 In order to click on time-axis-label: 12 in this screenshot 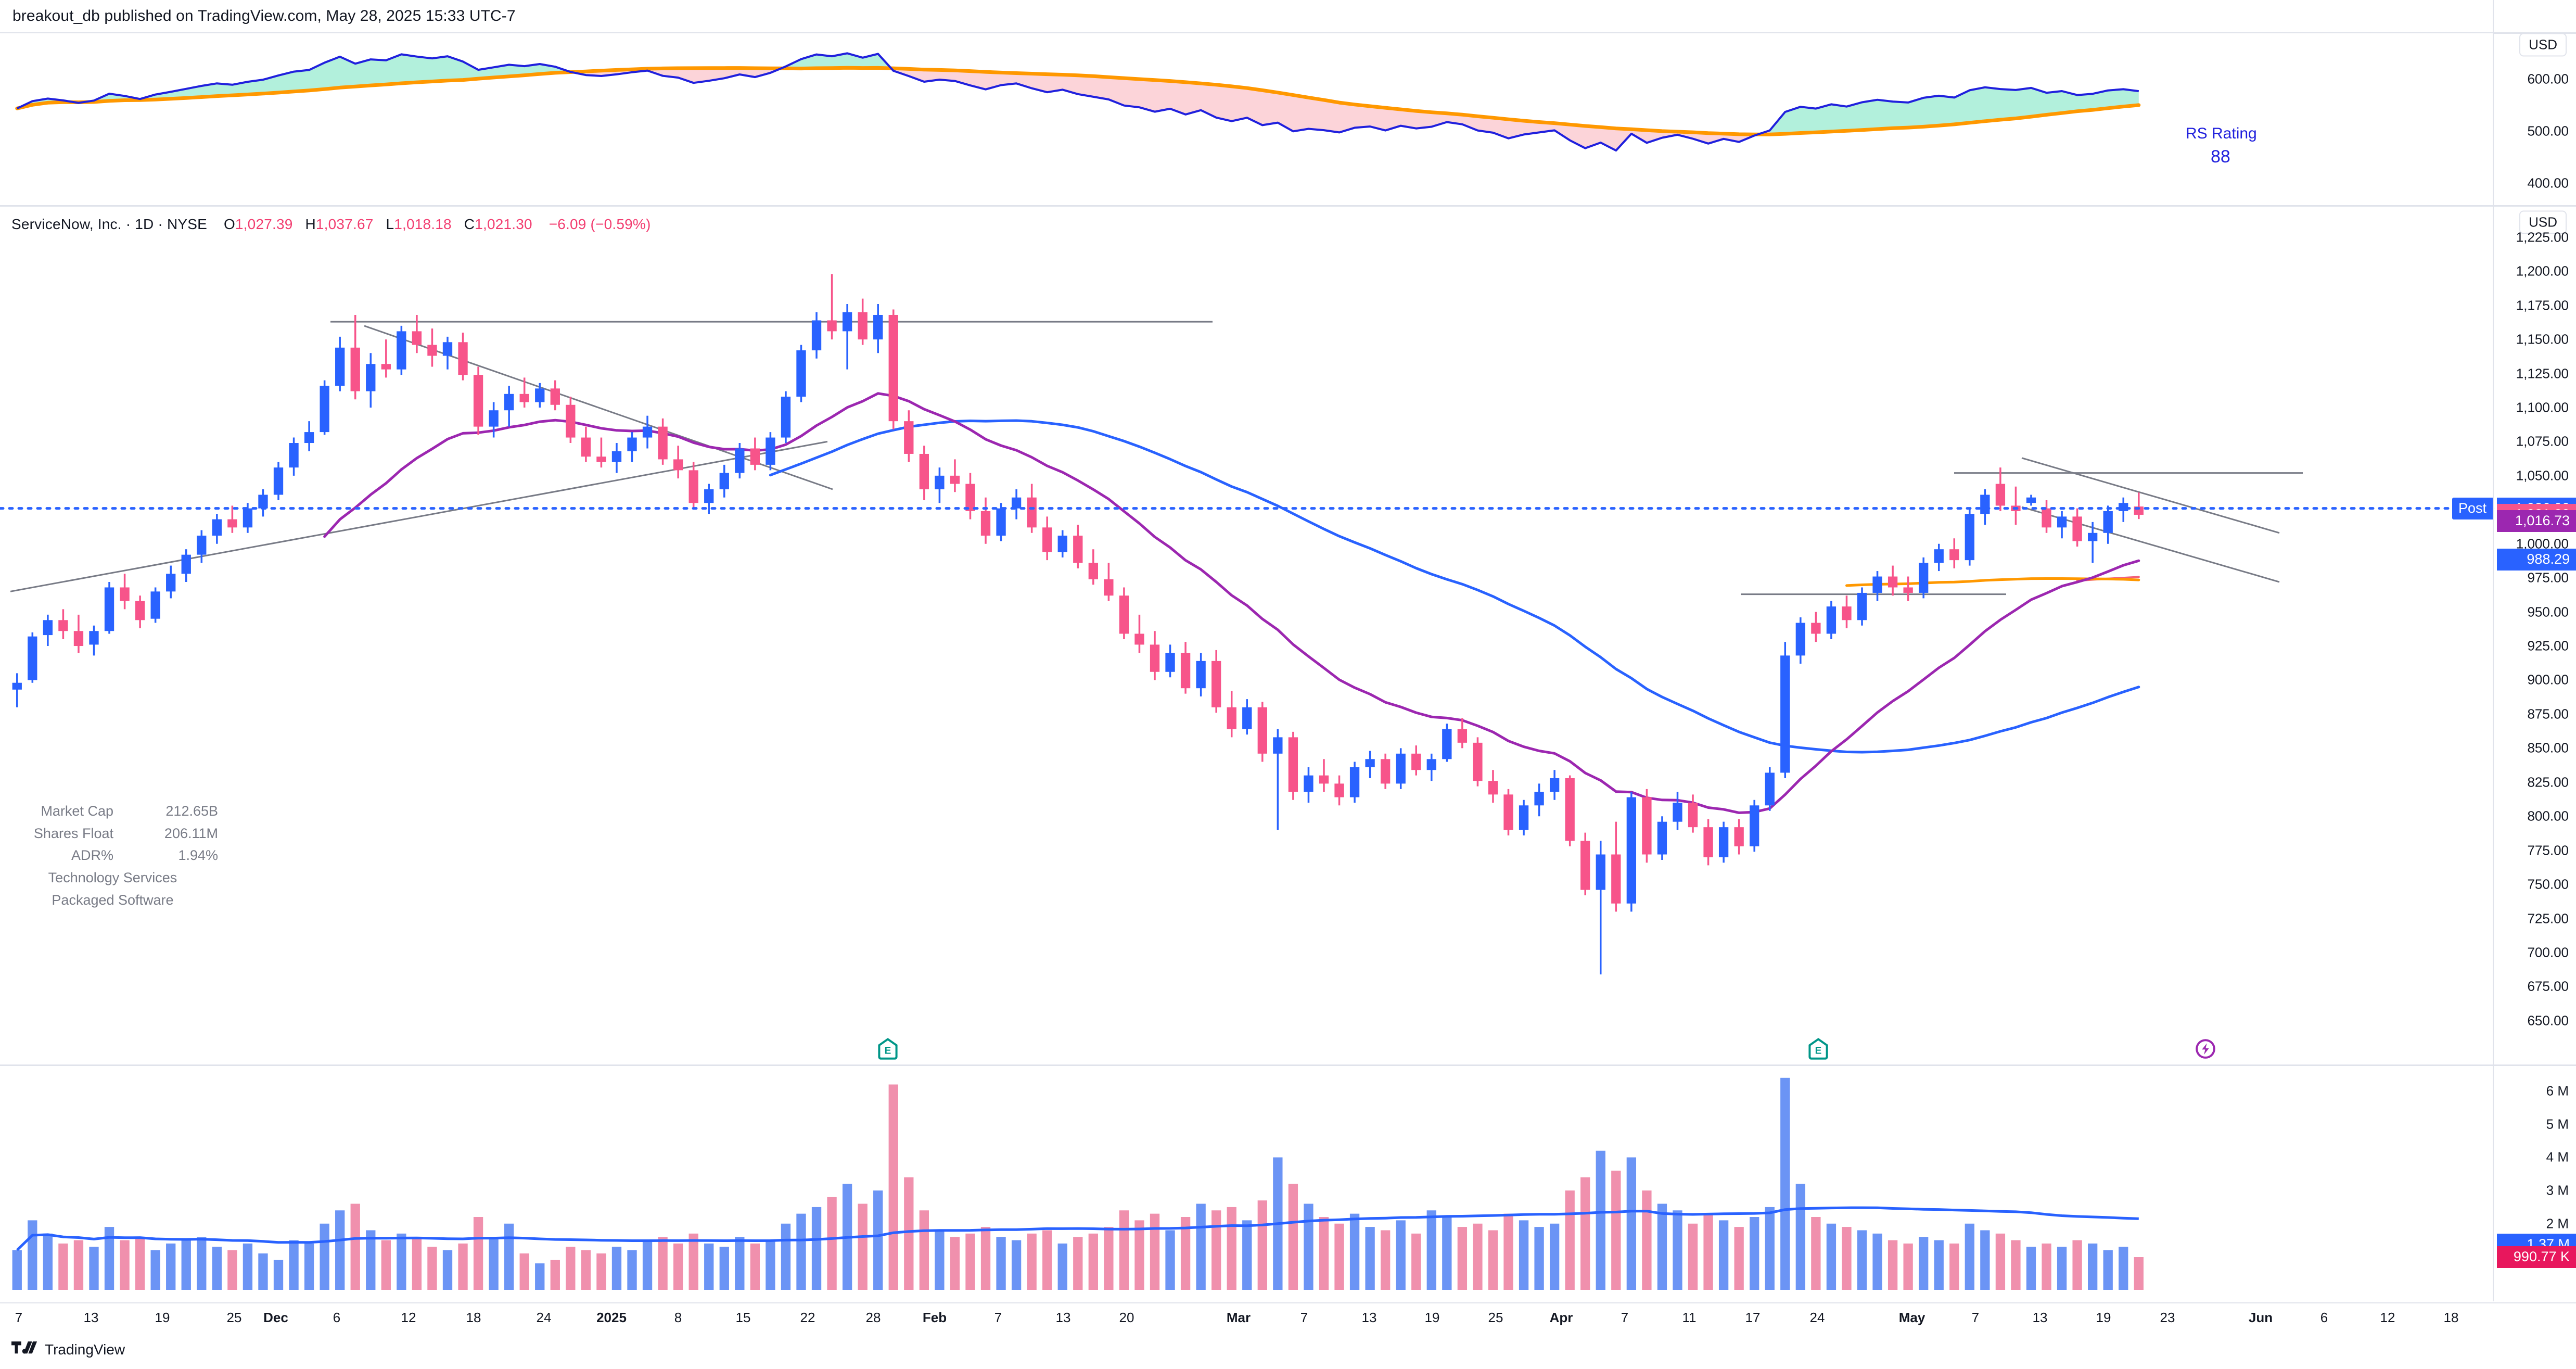, I will do `click(408, 1318)`.